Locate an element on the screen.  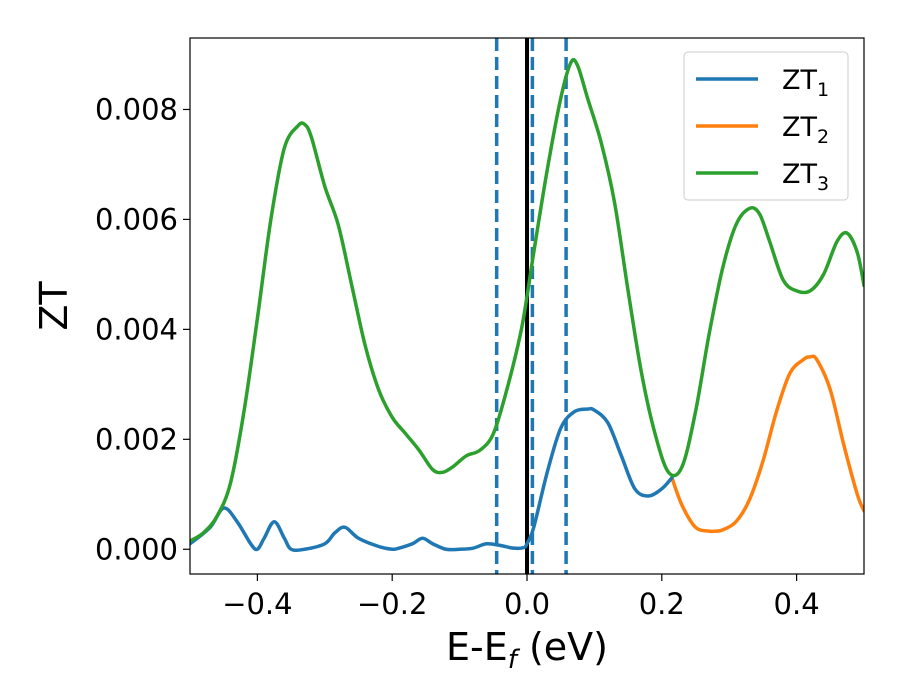
x-axis-label-unit: (eV) is located at coordinates (562, 647).